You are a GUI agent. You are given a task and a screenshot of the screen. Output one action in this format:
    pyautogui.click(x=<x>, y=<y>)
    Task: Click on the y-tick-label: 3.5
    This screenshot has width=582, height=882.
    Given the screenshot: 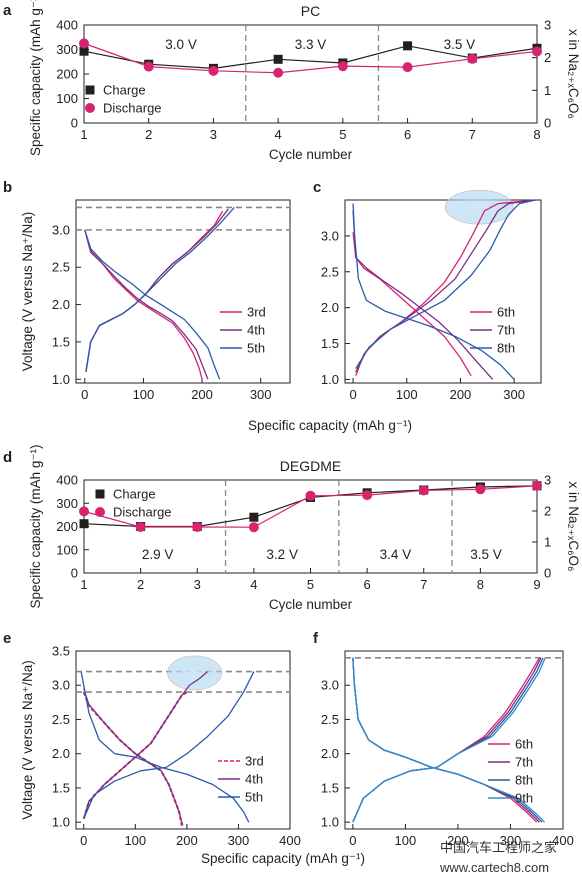 What is the action you would take?
    pyautogui.click(x=61, y=651)
    